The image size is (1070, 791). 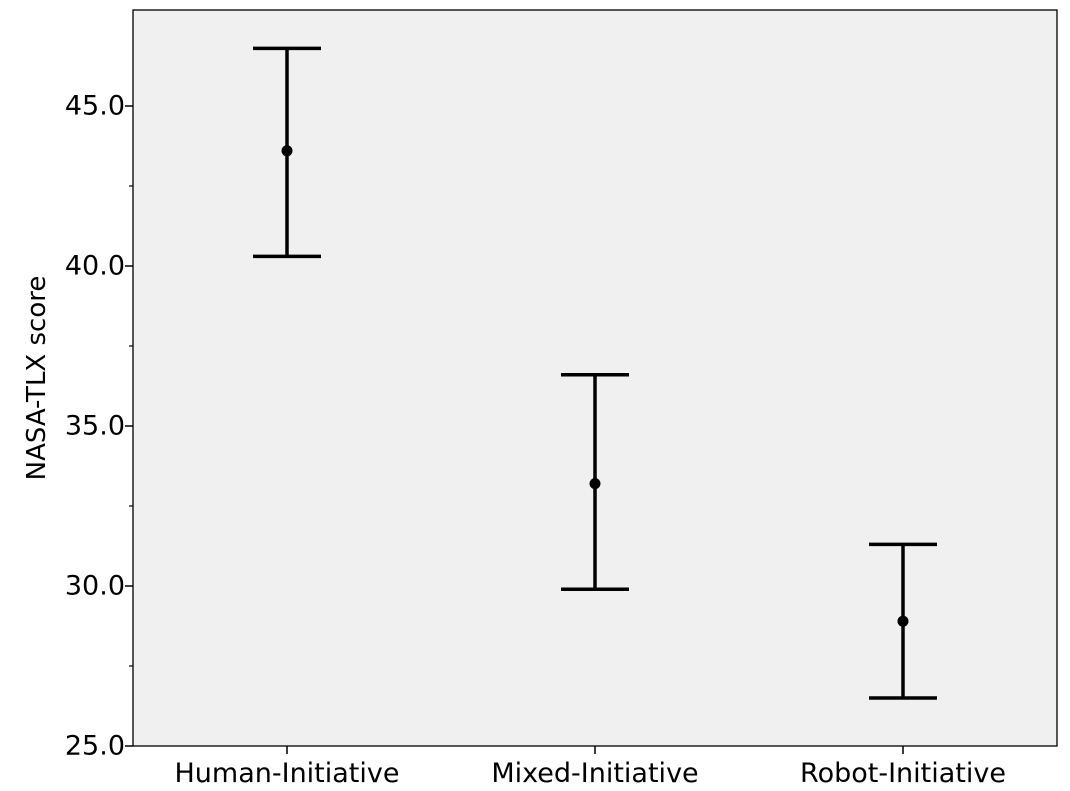 What do you see at coordinates (95, 266) in the screenshot?
I see `y-tick-label: 40.0` at bounding box center [95, 266].